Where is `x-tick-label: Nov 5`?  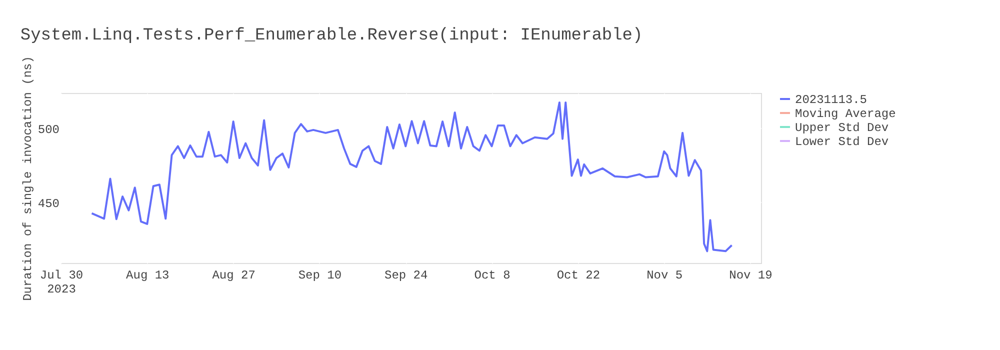 x-tick-label: Nov 5 is located at coordinates (664, 275).